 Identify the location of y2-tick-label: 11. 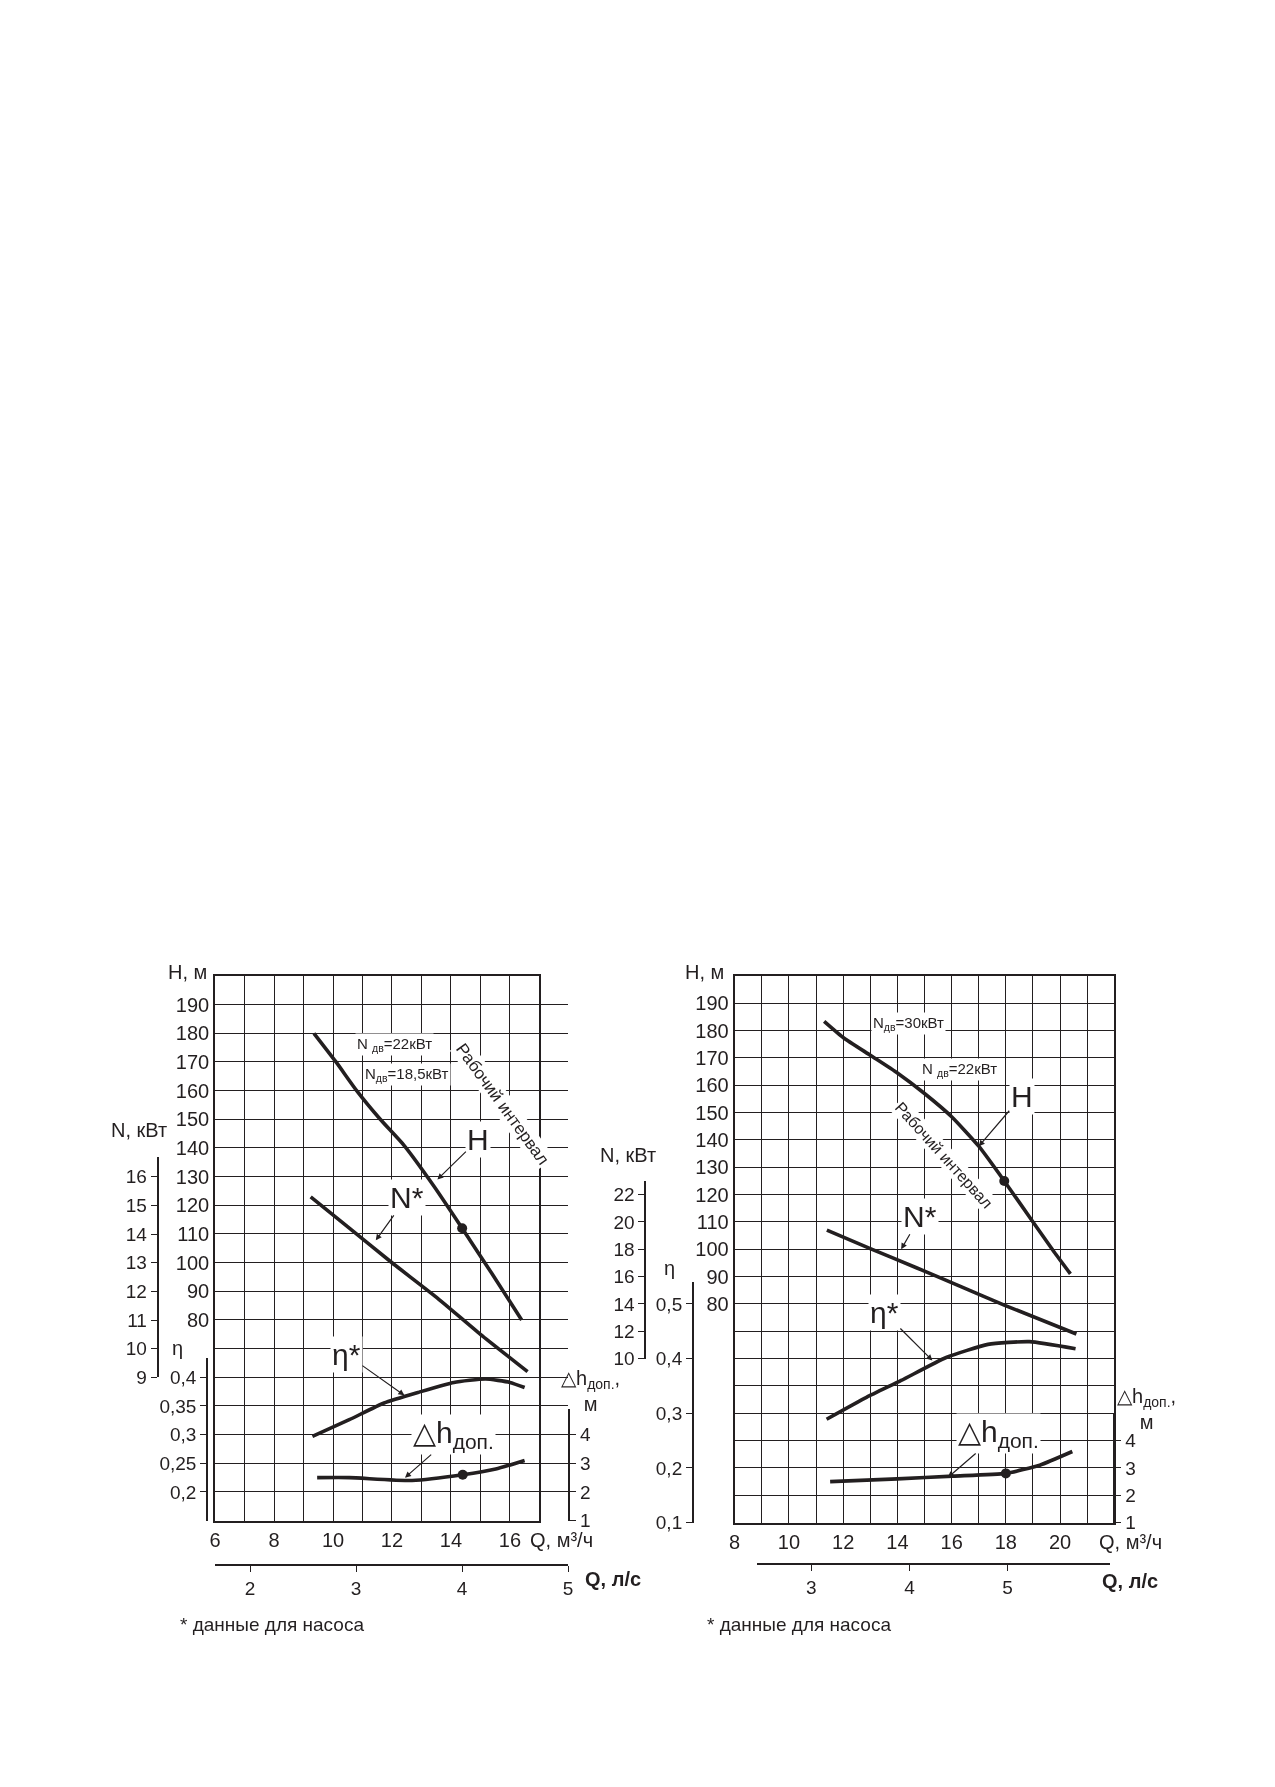
(137, 1320).